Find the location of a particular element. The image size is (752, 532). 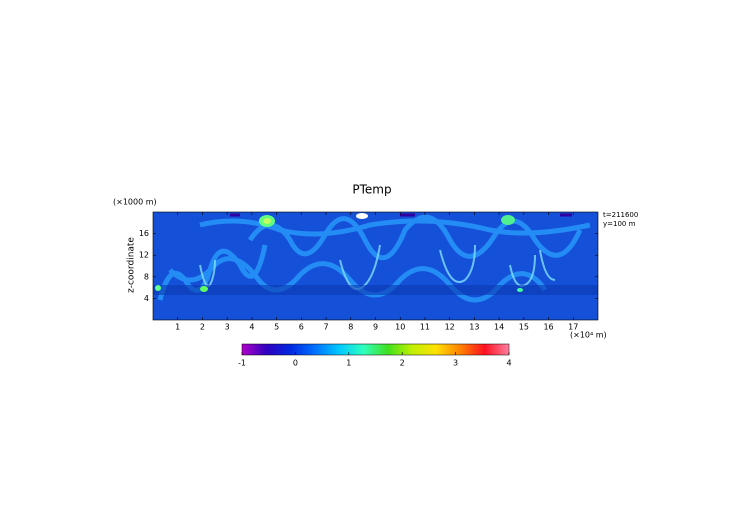

x-tick-label: 2 is located at coordinates (202, 327).